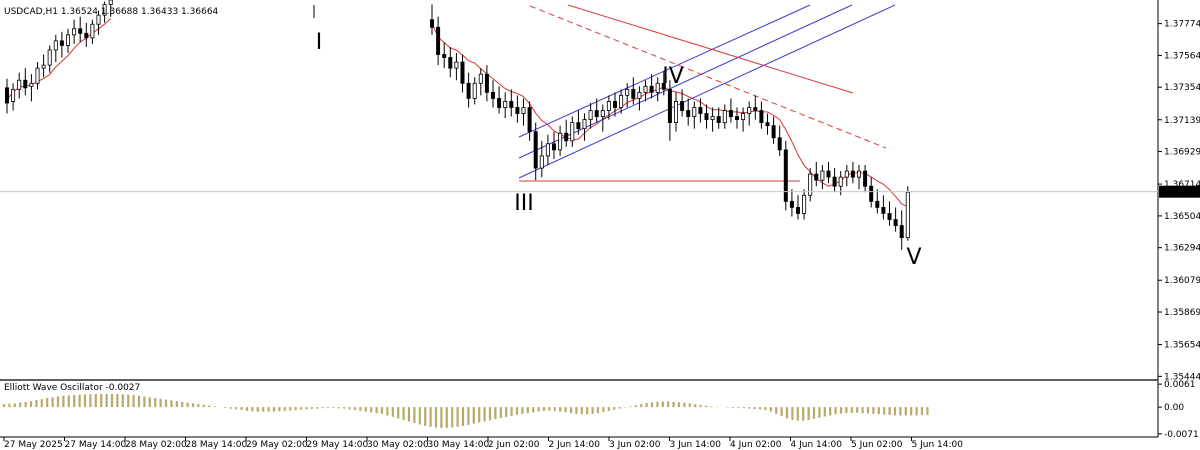 Image resolution: width=1200 pixels, height=450 pixels. What do you see at coordinates (696, 445) in the screenshot?
I see `time-tick-label: 3 Jun 14:00` at bounding box center [696, 445].